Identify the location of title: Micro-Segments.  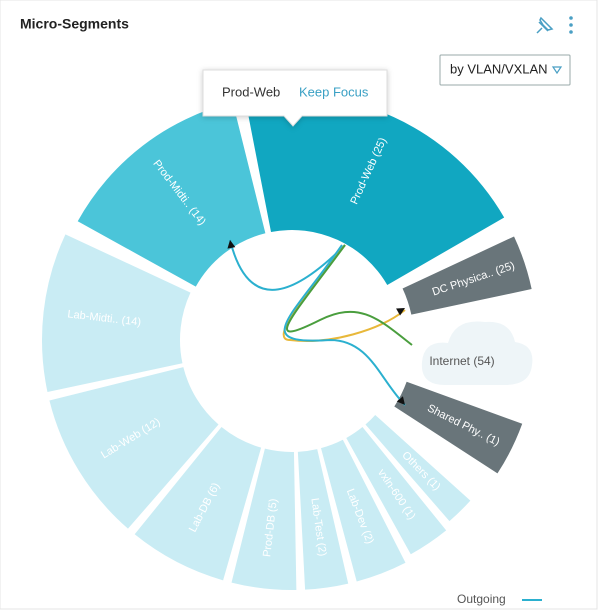
(74, 24).